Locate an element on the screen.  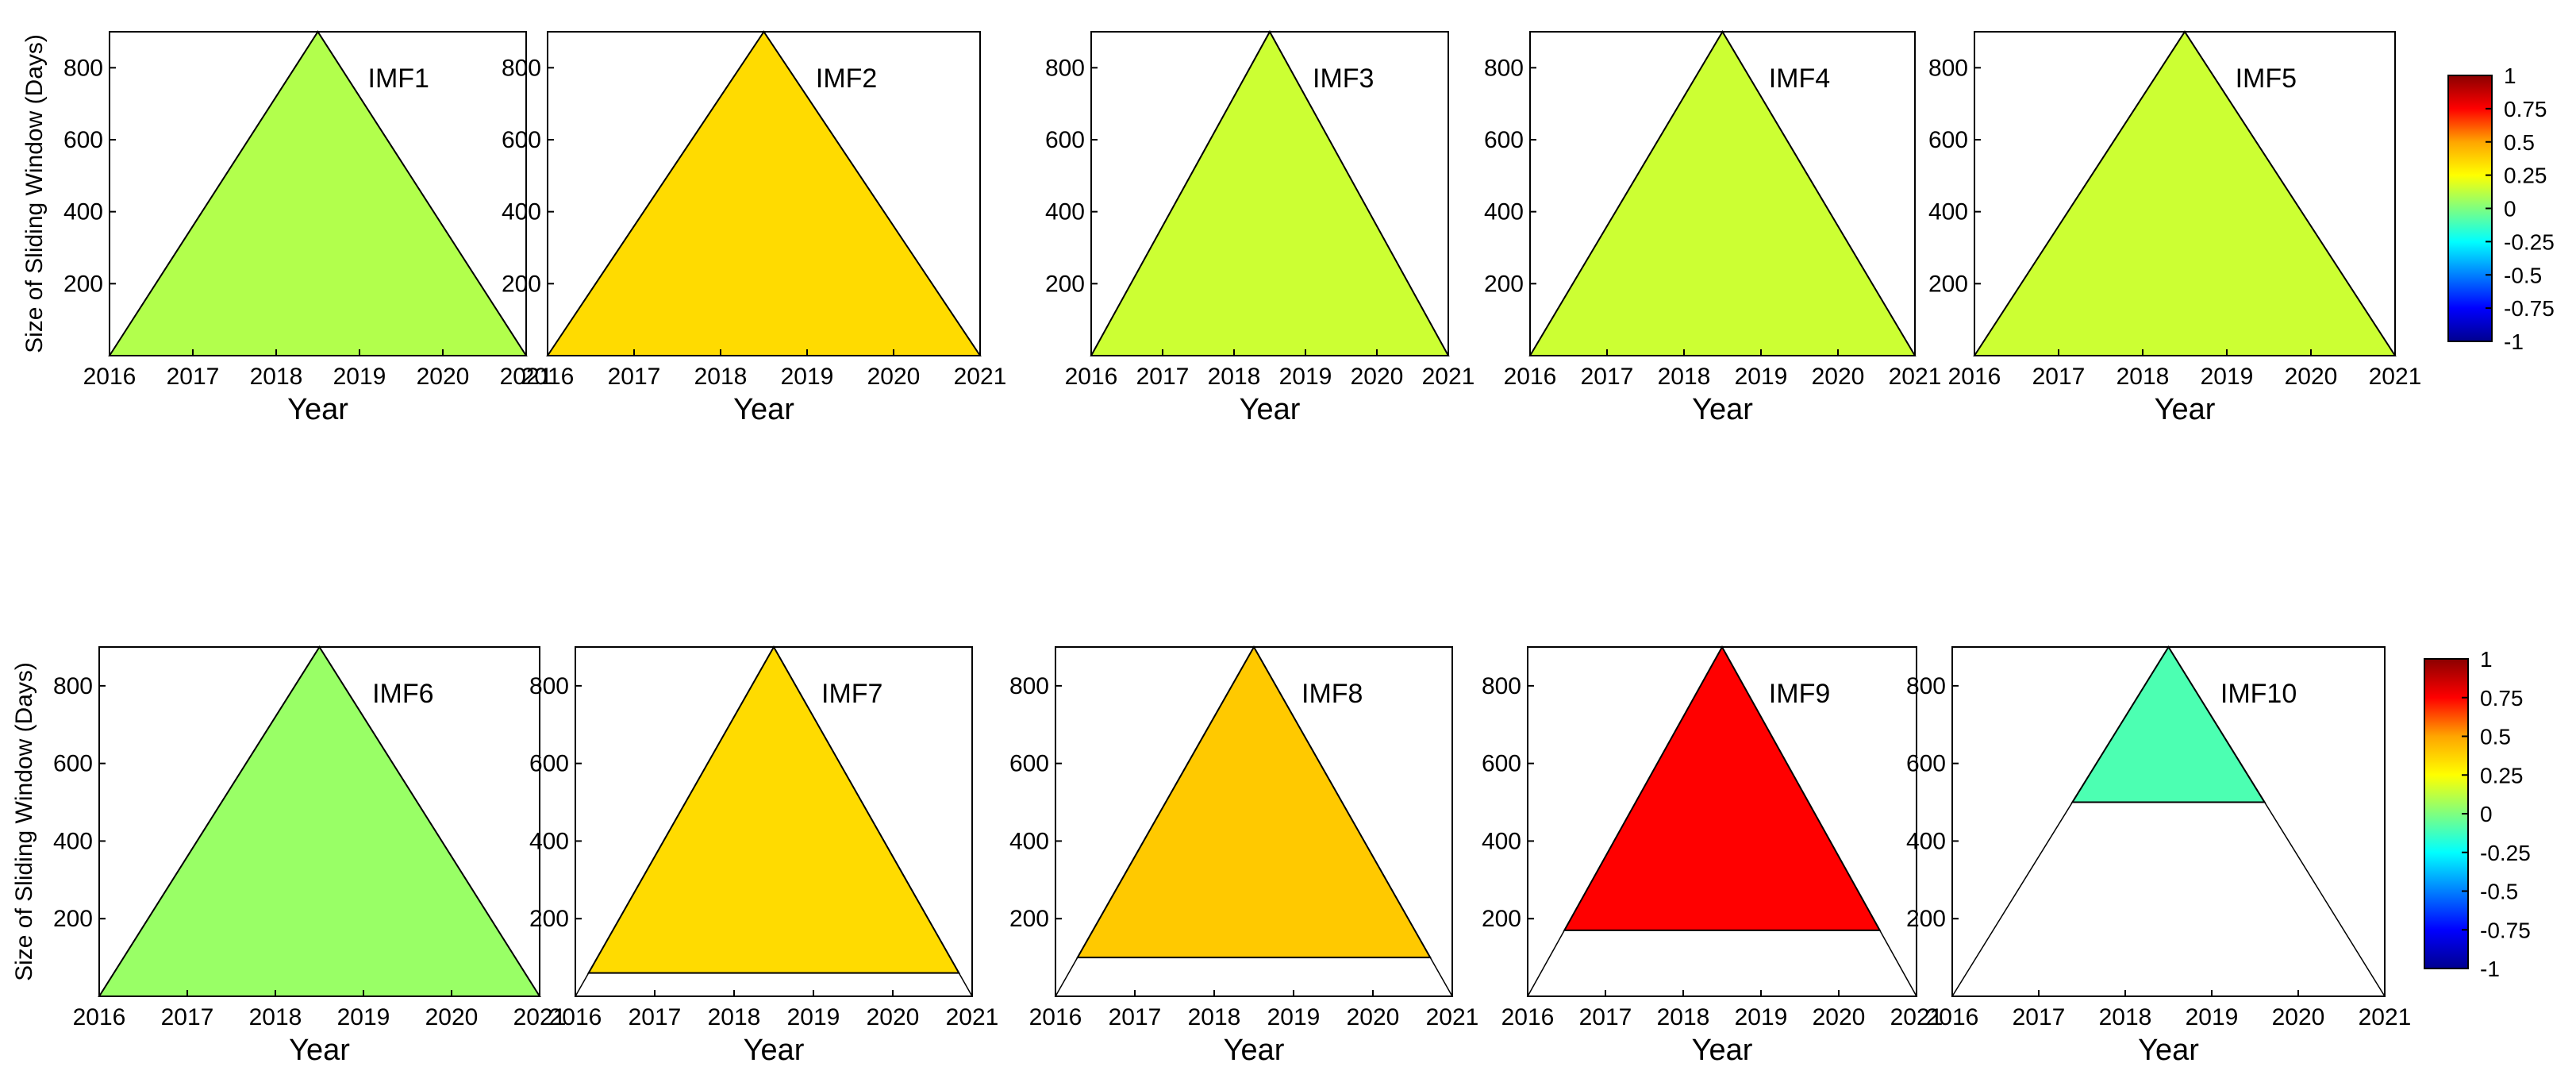
colorbar-1: 1 0.75 0.5 0.25 0 -0.25 -0.5 -0.75 -1 is located at coordinates (2501, 209).